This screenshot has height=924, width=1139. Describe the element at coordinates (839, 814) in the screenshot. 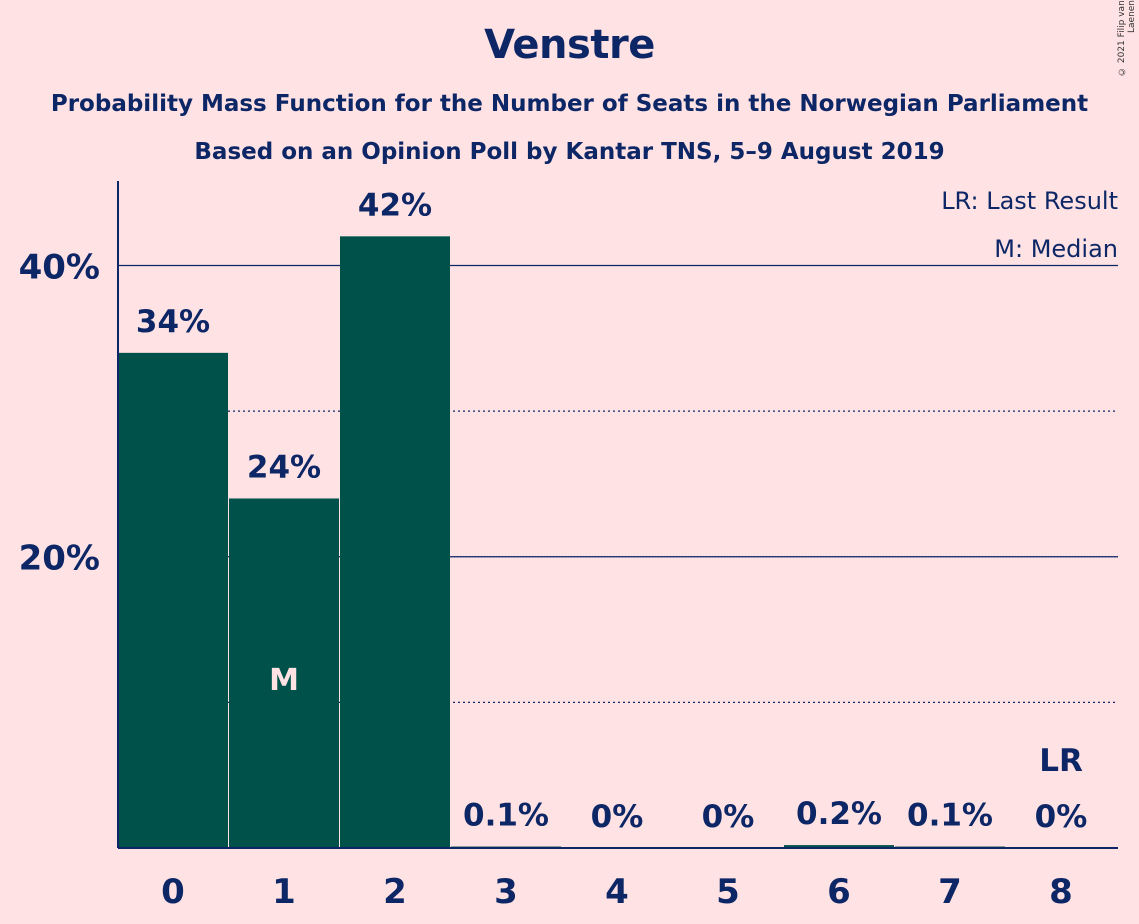

I see `value-label: 0.2%` at that location.